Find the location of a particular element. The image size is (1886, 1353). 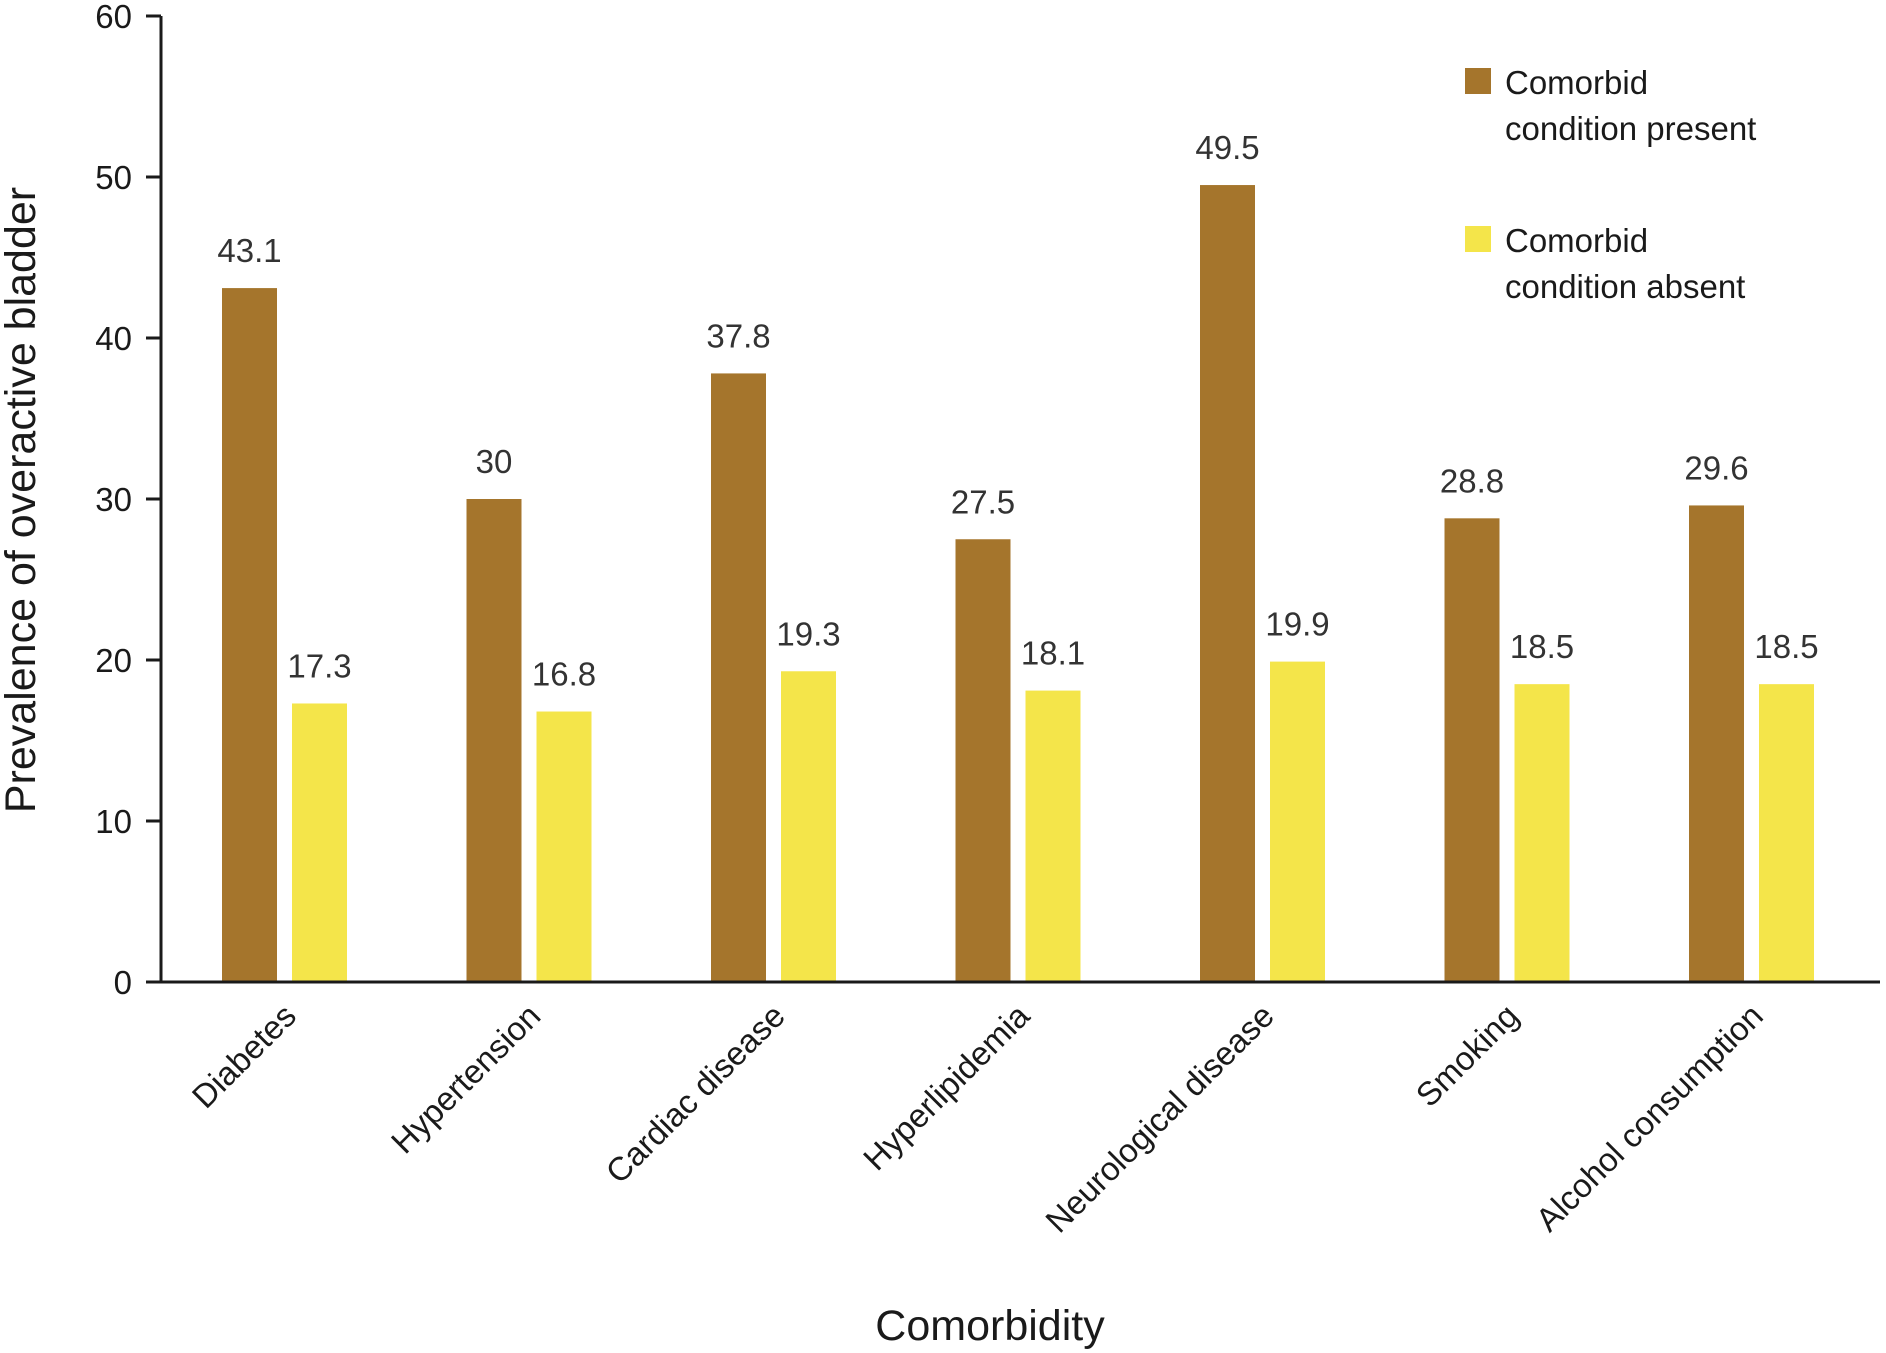

data-label: 19.3 is located at coordinates (808, 633).